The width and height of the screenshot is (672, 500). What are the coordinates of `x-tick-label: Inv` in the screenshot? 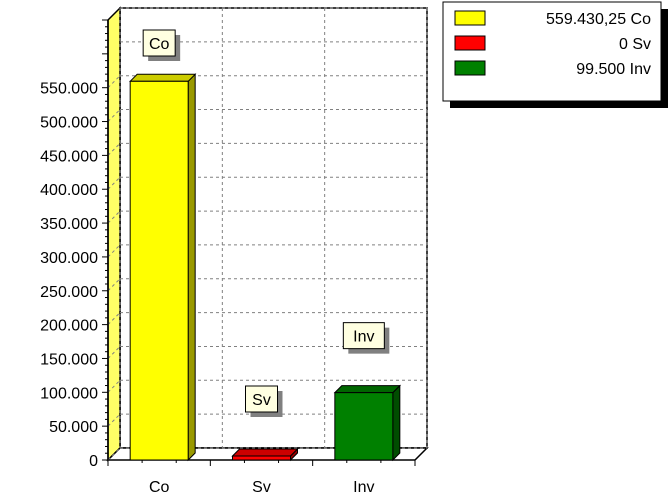 It's located at (363, 487).